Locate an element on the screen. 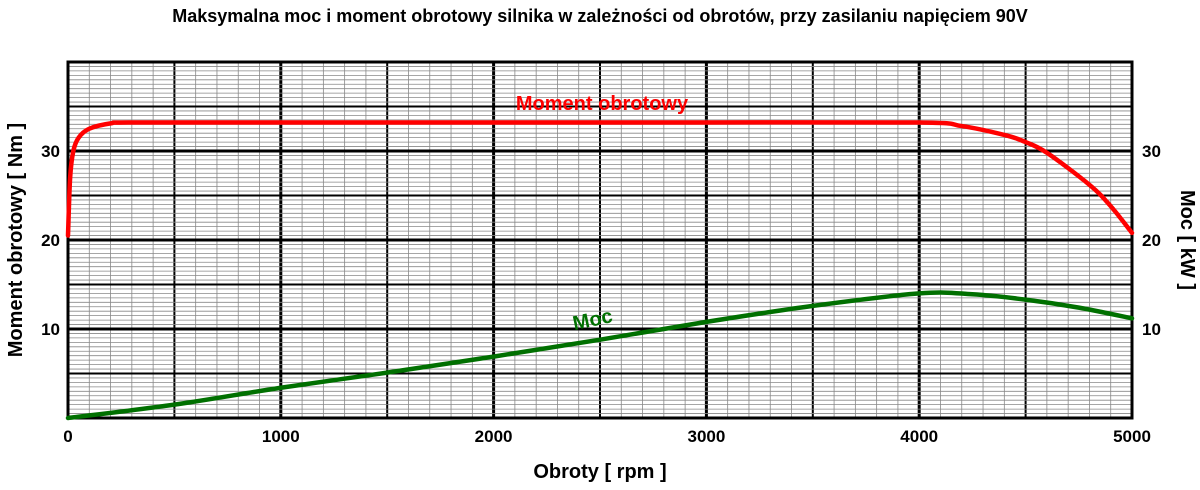  x-tick-label: 4000 is located at coordinates (919, 436).